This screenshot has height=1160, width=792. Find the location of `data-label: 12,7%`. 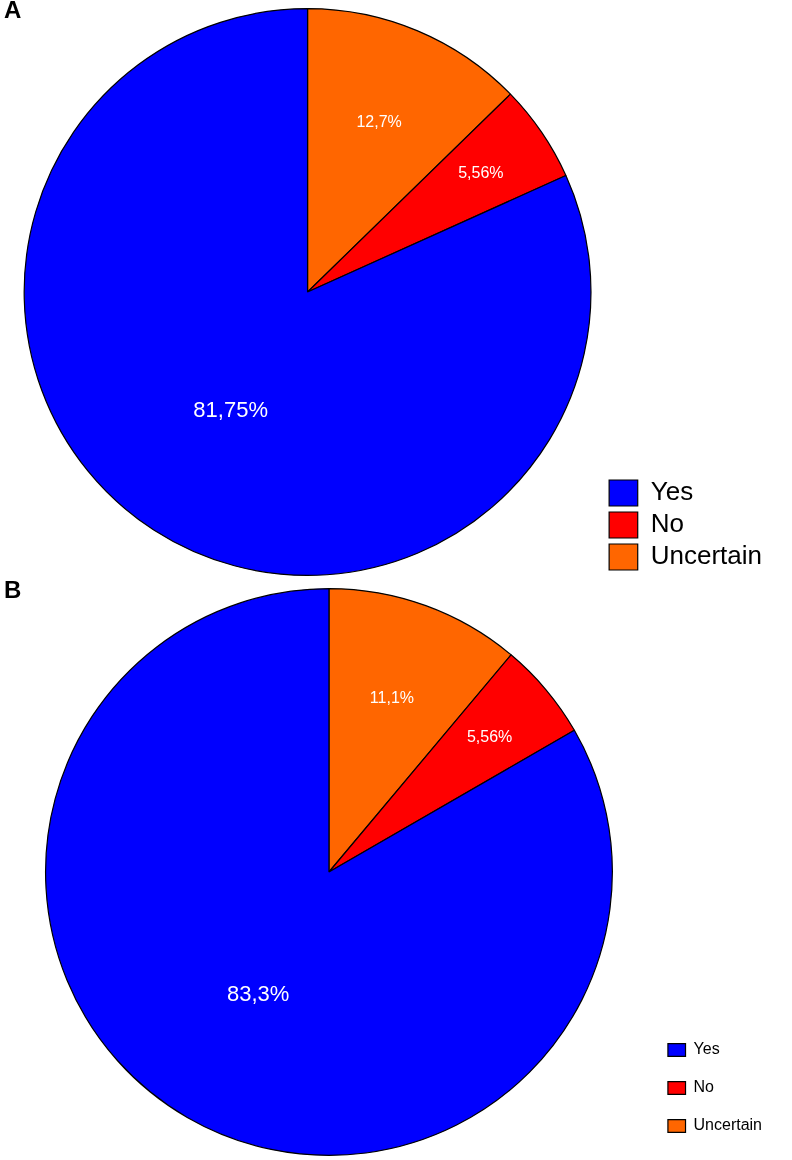

data-label: 12,7% is located at coordinates (379, 121).